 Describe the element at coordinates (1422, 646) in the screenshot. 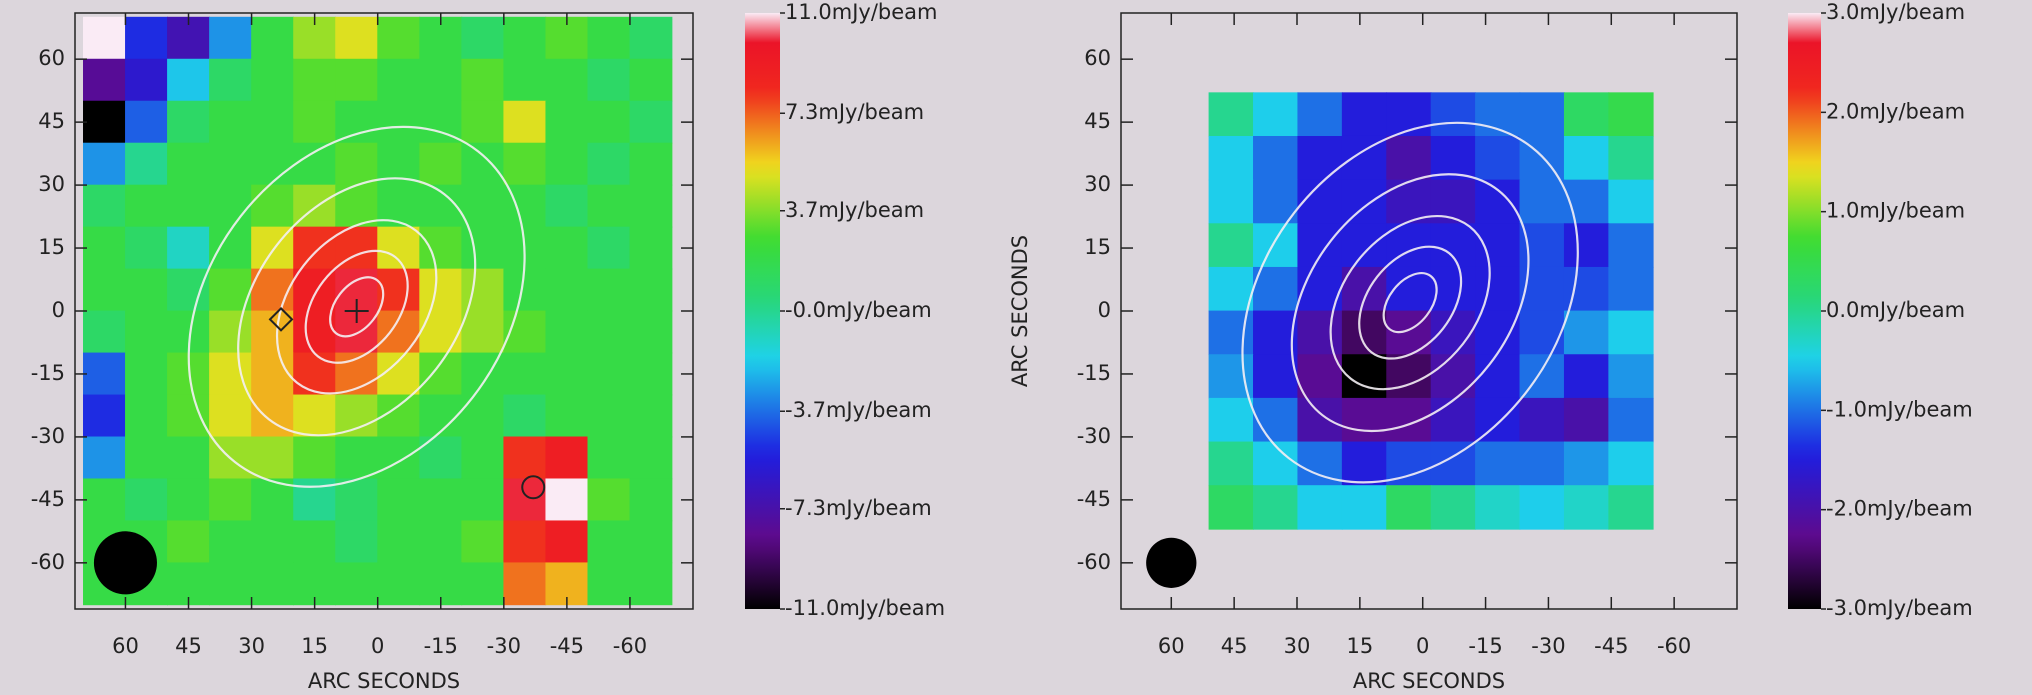

I see `x-tick-label: 0` at that location.